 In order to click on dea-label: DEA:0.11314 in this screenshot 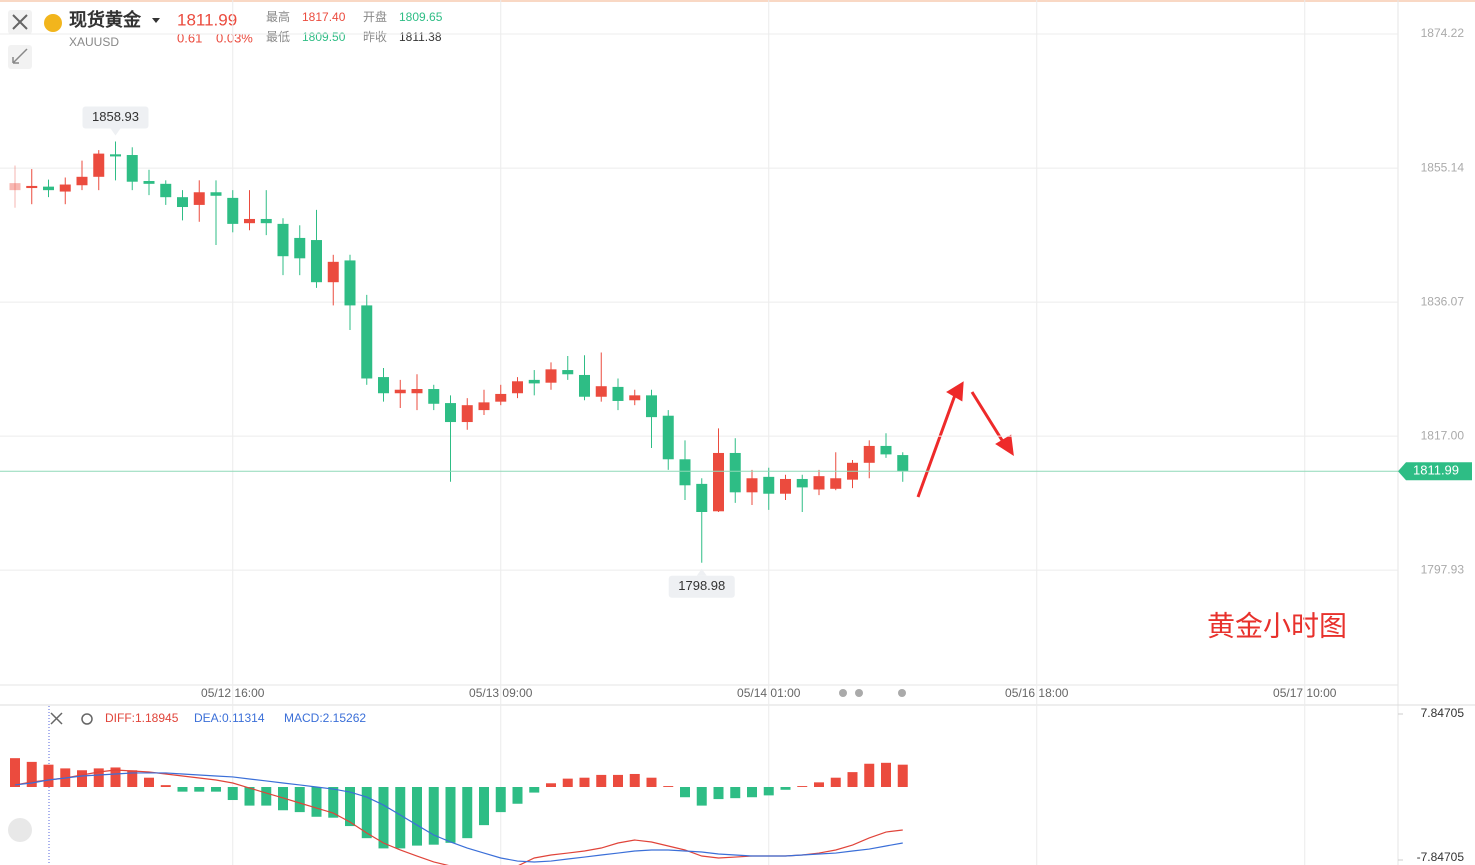, I will do `click(229, 718)`.